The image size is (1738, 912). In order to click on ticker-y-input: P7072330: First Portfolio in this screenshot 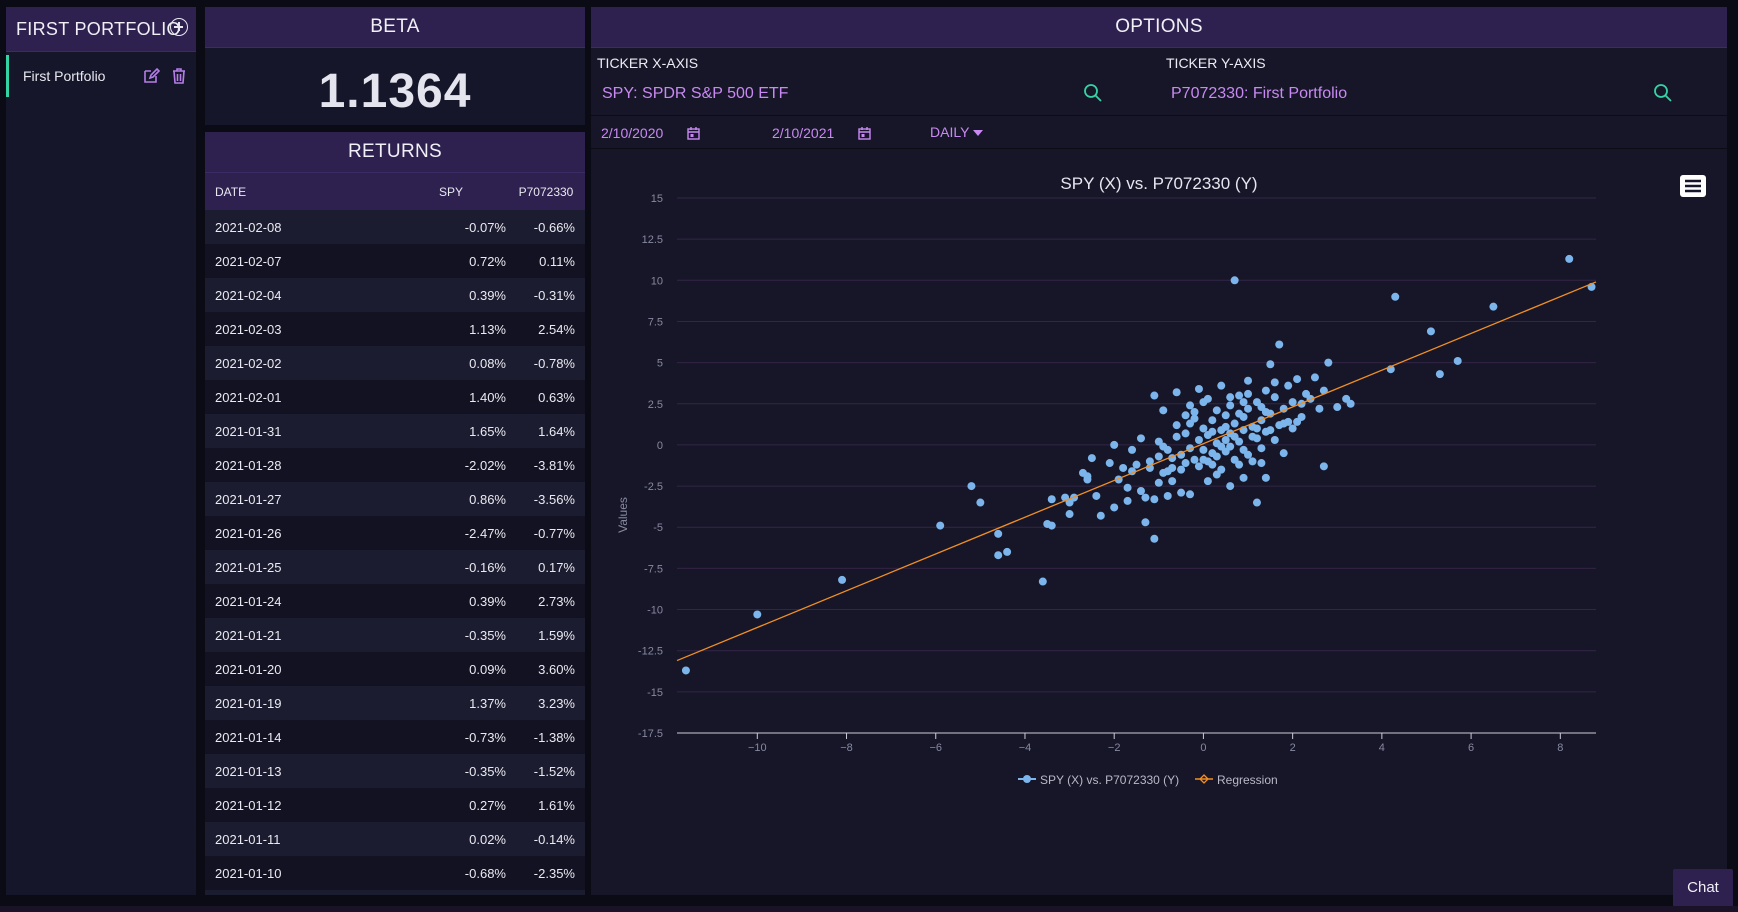, I will do `click(1259, 93)`.